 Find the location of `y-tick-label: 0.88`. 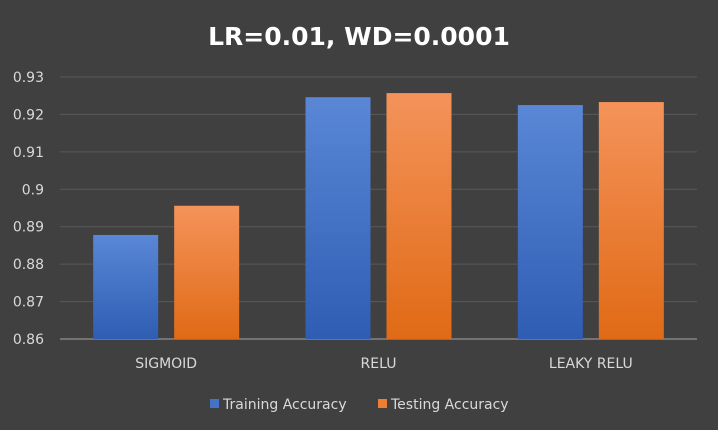

y-tick-label: 0.88 is located at coordinates (28, 265).